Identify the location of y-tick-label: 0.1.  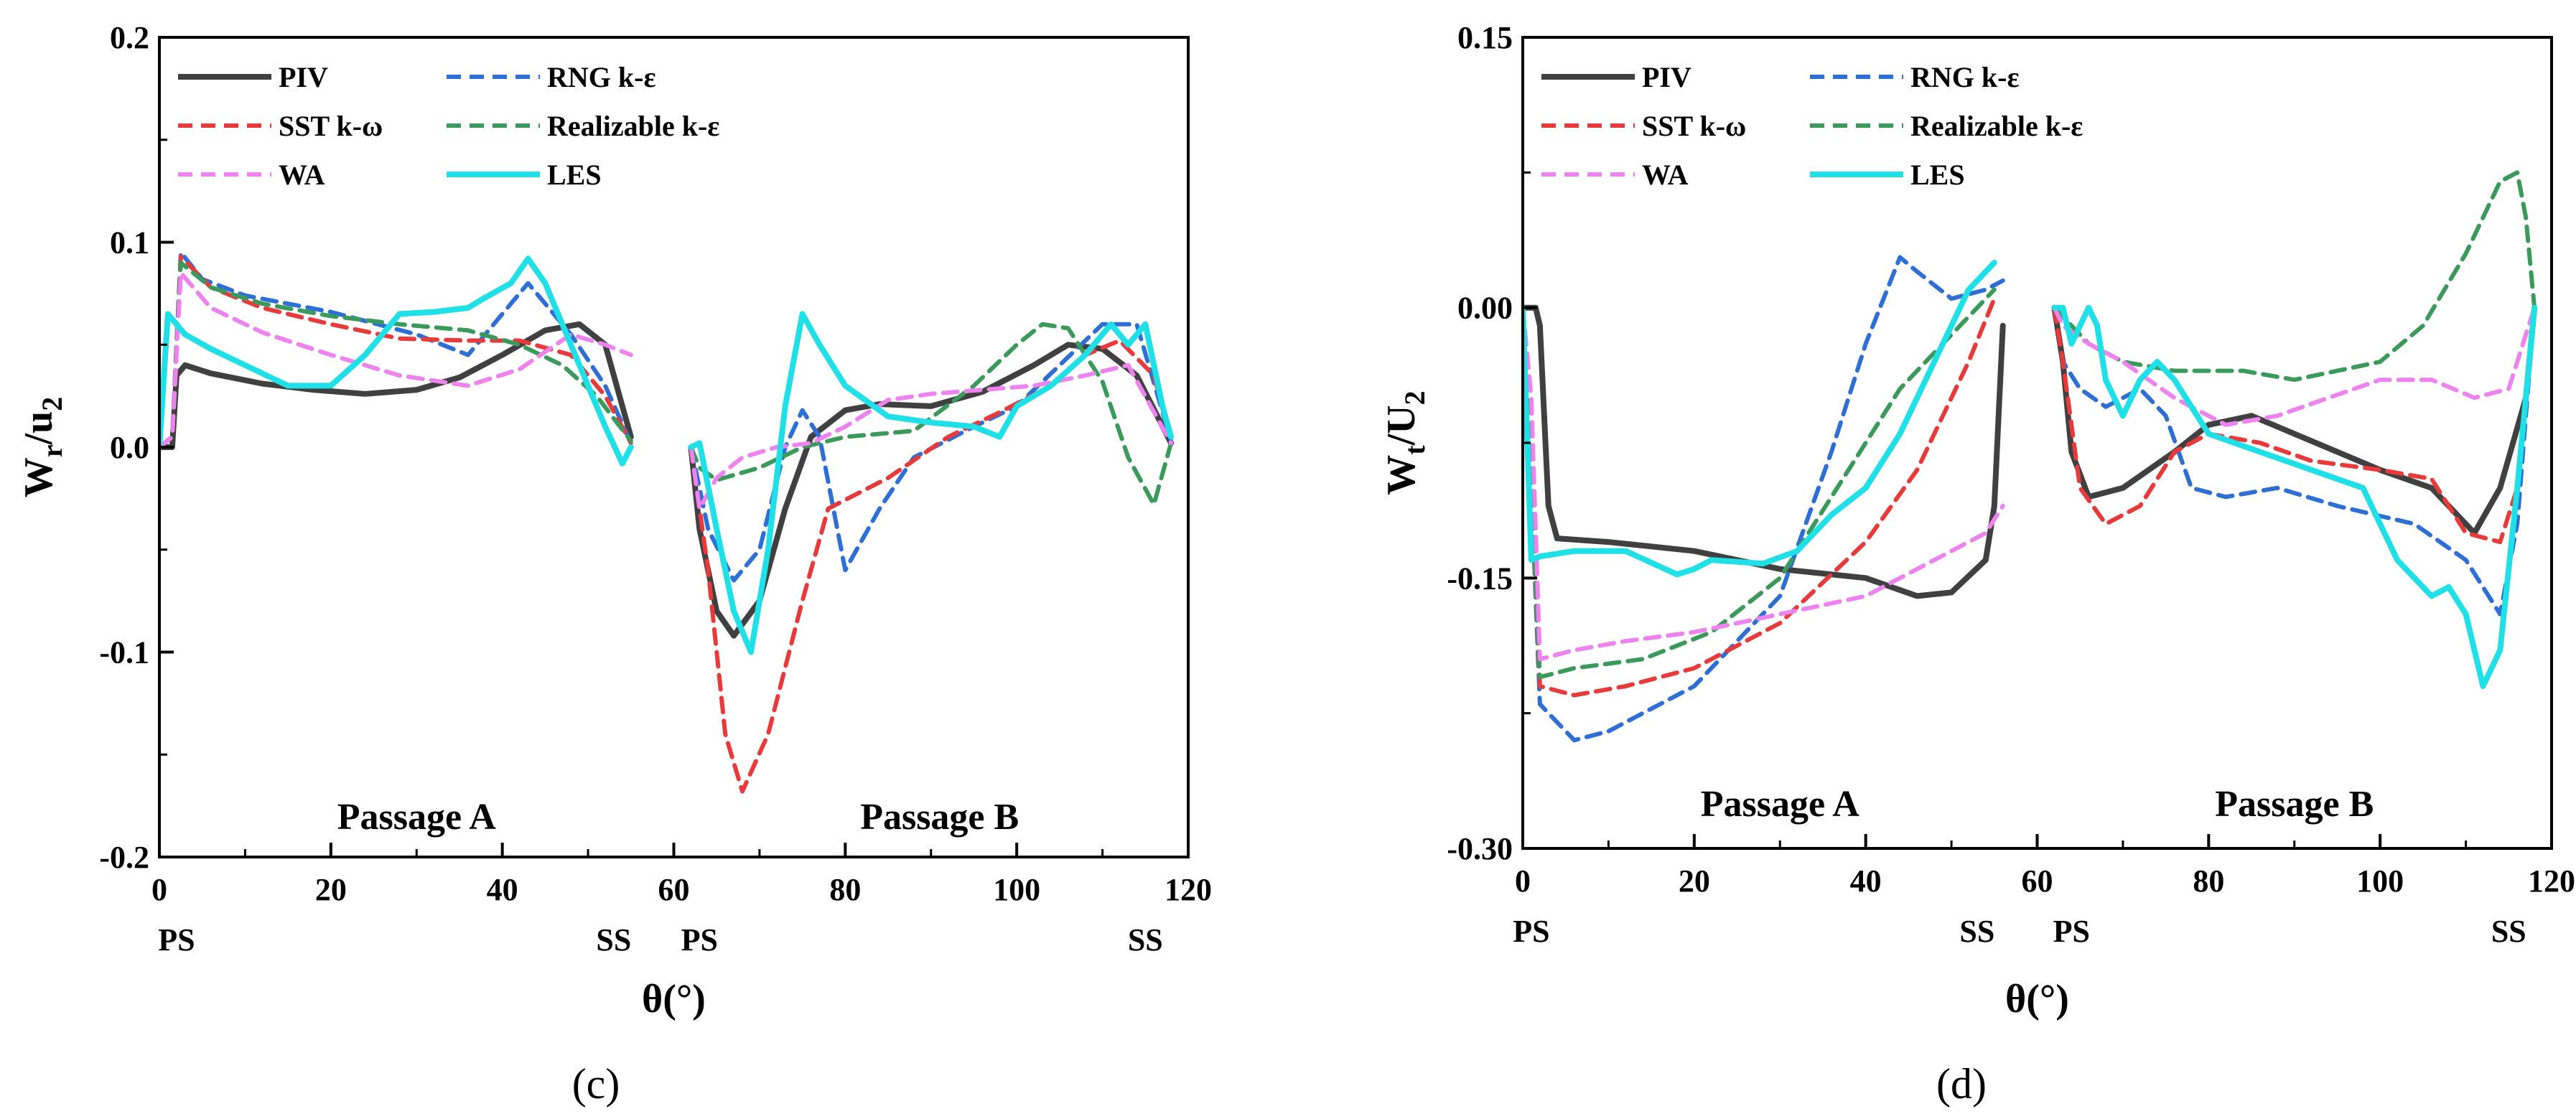
(129, 243).